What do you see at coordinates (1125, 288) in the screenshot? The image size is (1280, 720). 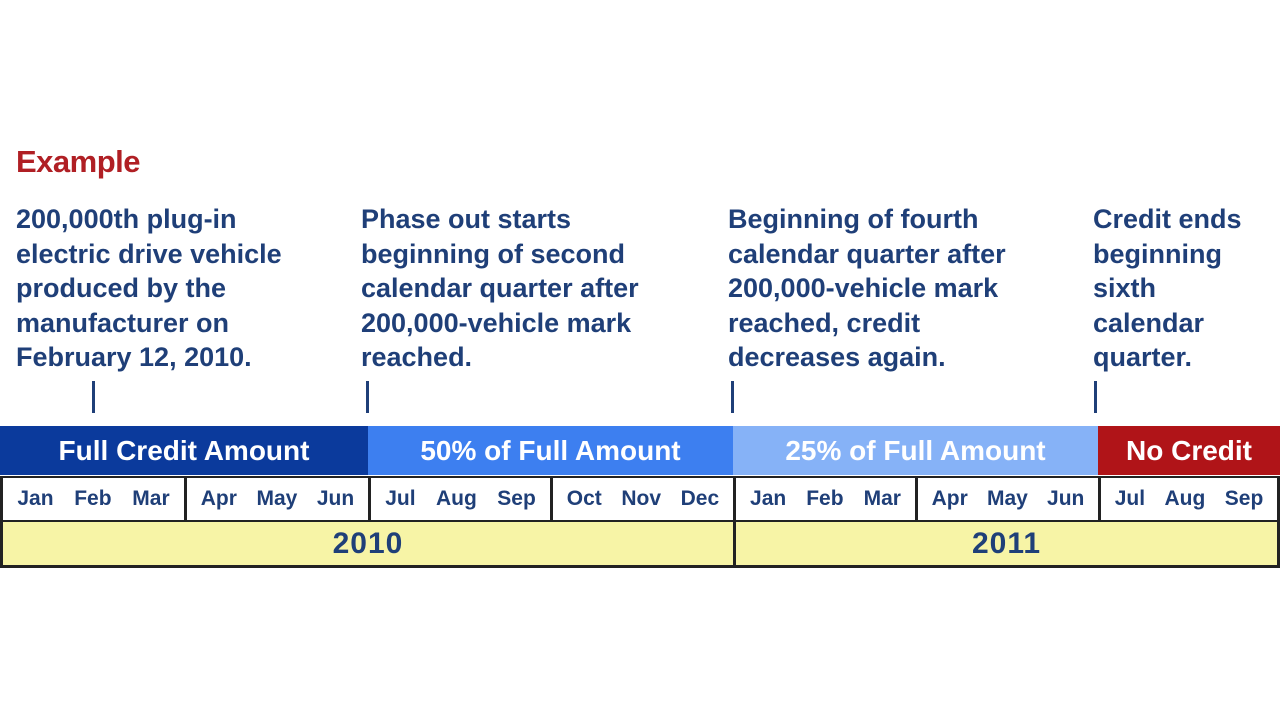 I see `note-line: sixth` at bounding box center [1125, 288].